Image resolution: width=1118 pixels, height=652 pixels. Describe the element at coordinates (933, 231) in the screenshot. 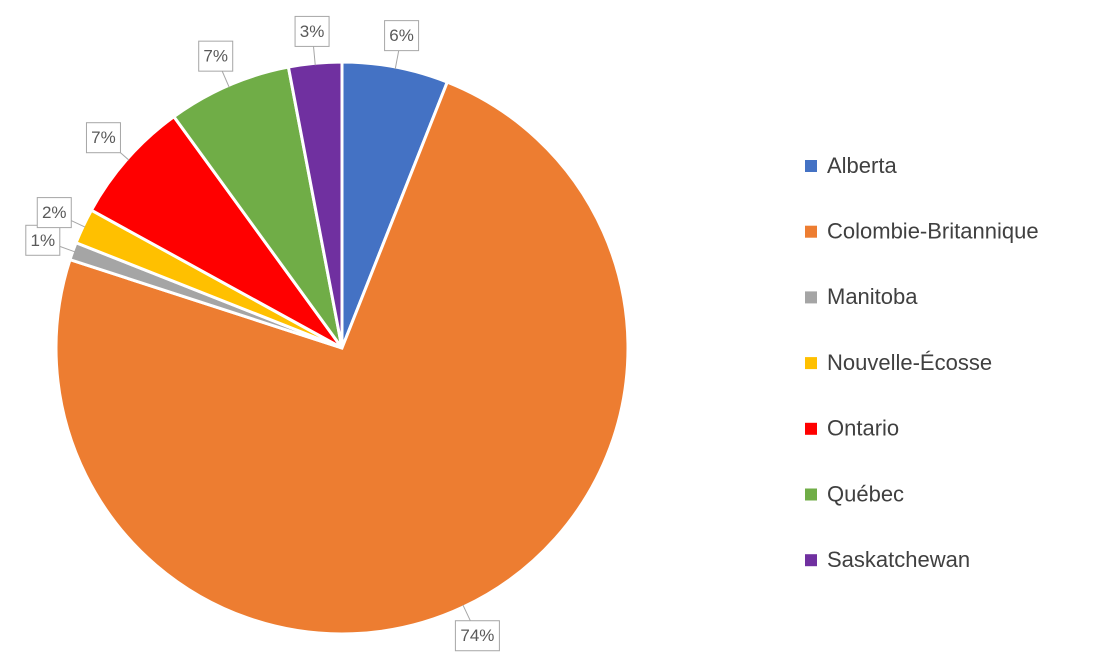

I see `legend-label: Colombie-Britannique` at that location.